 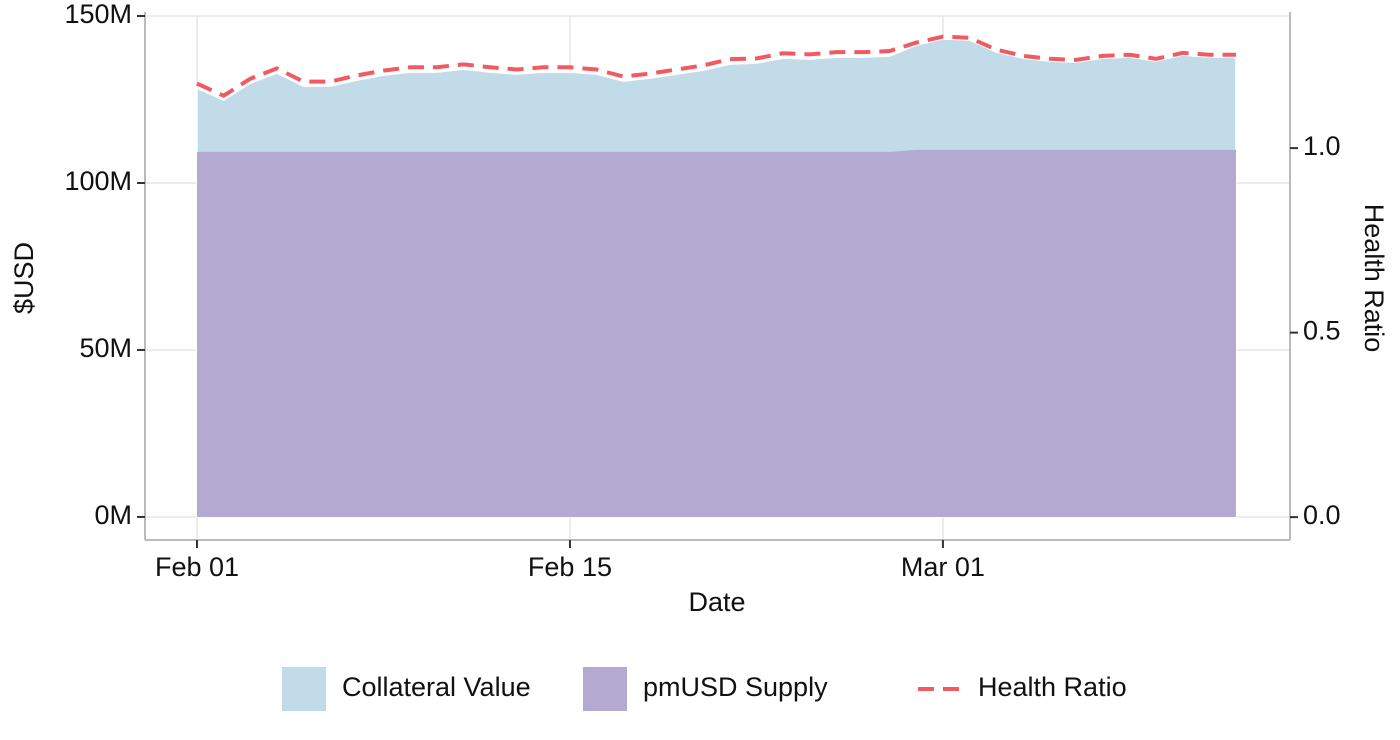 What do you see at coordinates (716, 602) in the screenshot?
I see `x-axis-title: Date` at bounding box center [716, 602].